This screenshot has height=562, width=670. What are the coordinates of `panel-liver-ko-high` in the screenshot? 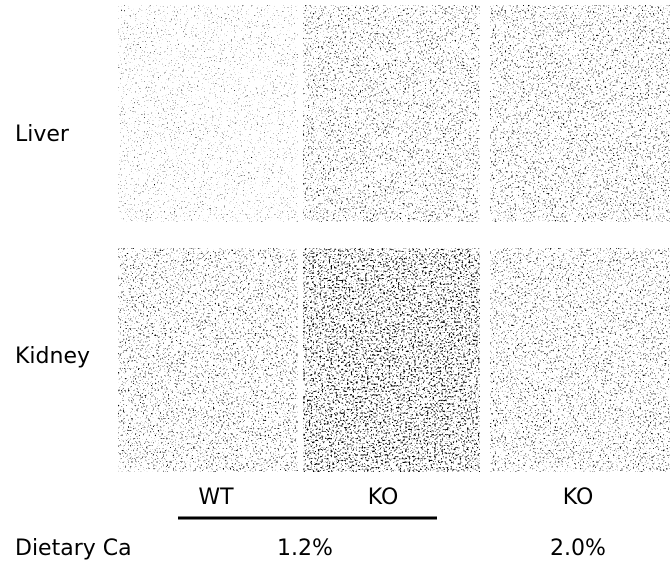 It's located at (580, 113).